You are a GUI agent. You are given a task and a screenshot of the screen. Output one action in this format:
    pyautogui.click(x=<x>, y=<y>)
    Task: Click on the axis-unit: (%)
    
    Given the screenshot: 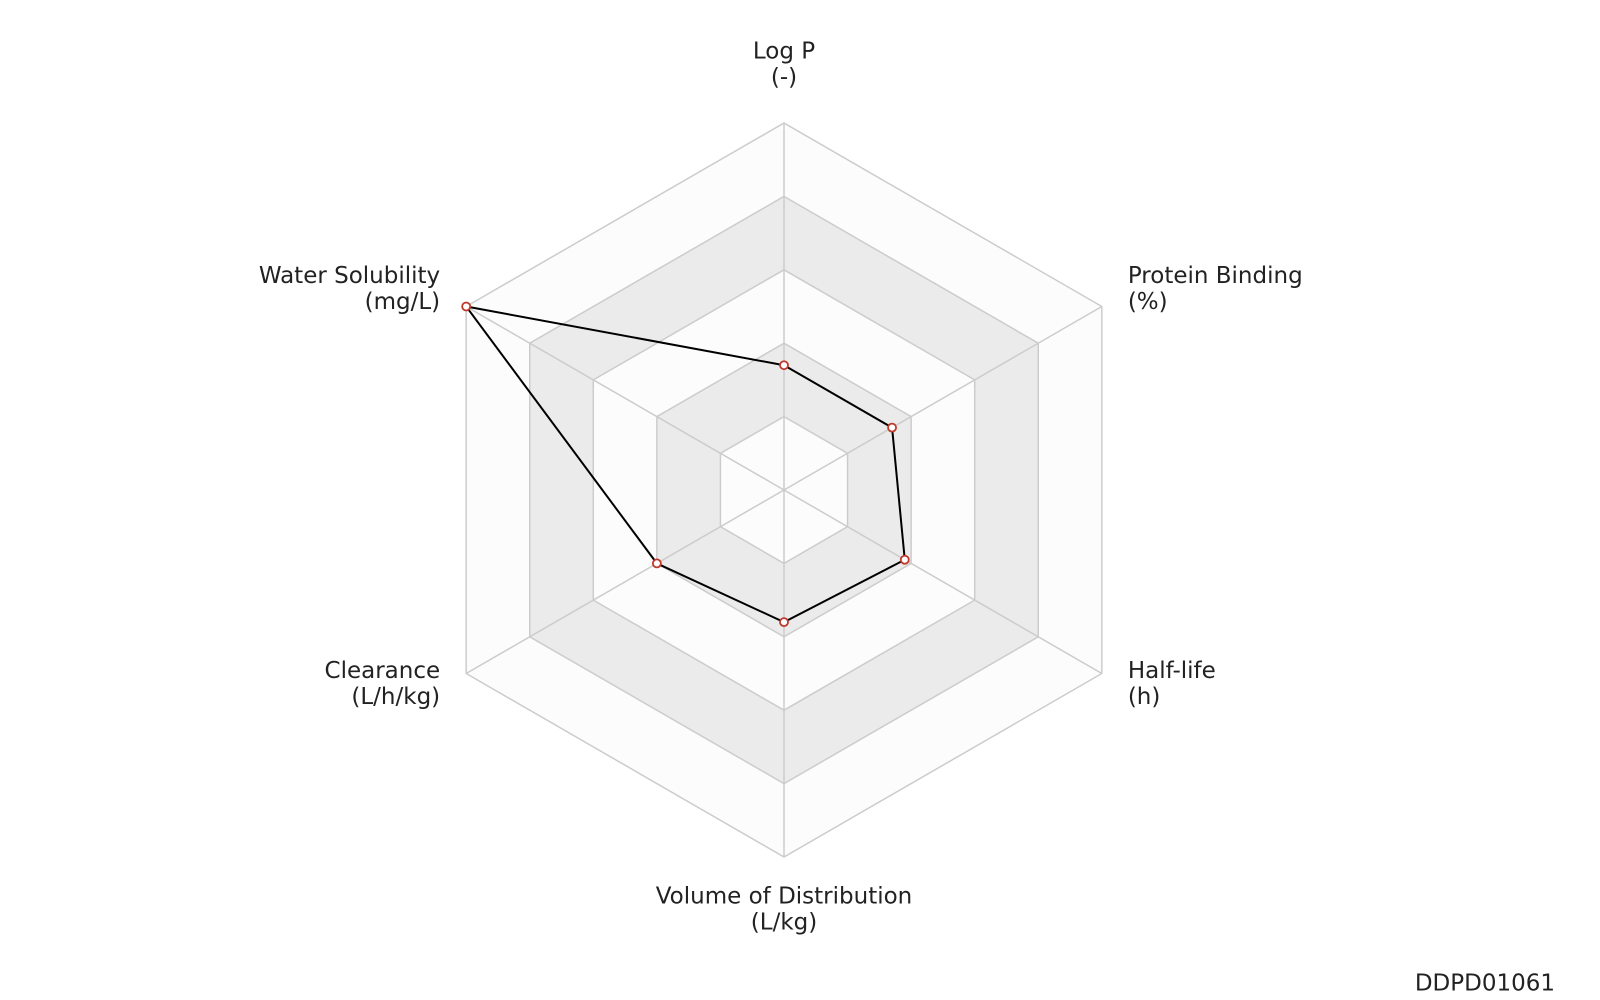 What is the action you would take?
    pyautogui.click(x=1148, y=302)
    